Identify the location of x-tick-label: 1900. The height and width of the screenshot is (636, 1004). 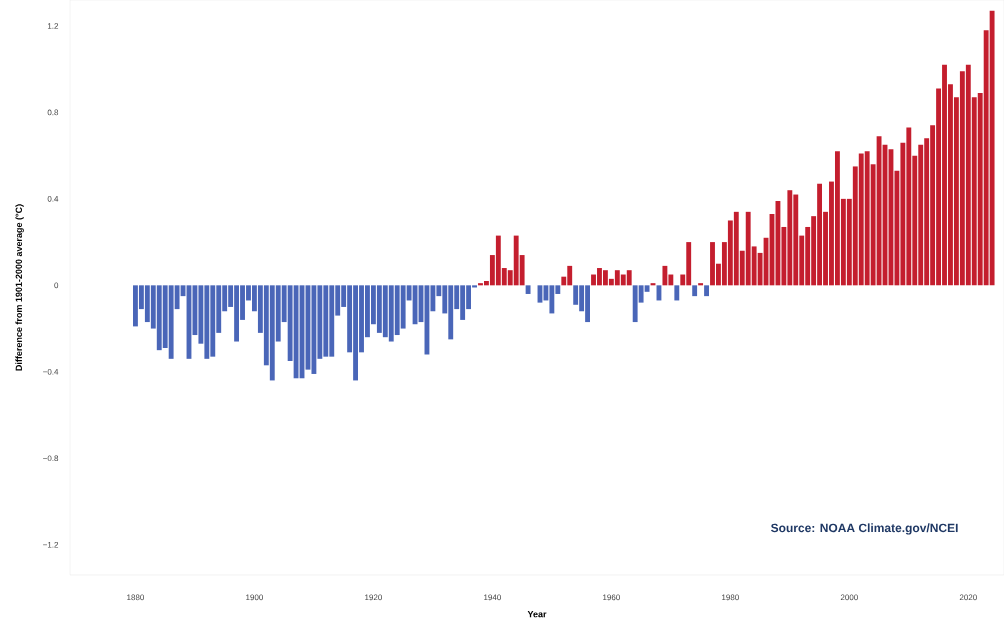
(255, 597).